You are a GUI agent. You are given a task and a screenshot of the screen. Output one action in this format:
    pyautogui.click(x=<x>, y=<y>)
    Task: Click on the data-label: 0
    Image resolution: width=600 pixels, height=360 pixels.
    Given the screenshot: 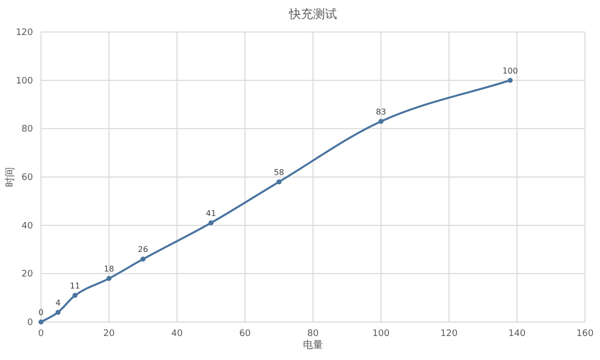 What is the action you would take?
    pyautogui.click(x=41, y=312)
    